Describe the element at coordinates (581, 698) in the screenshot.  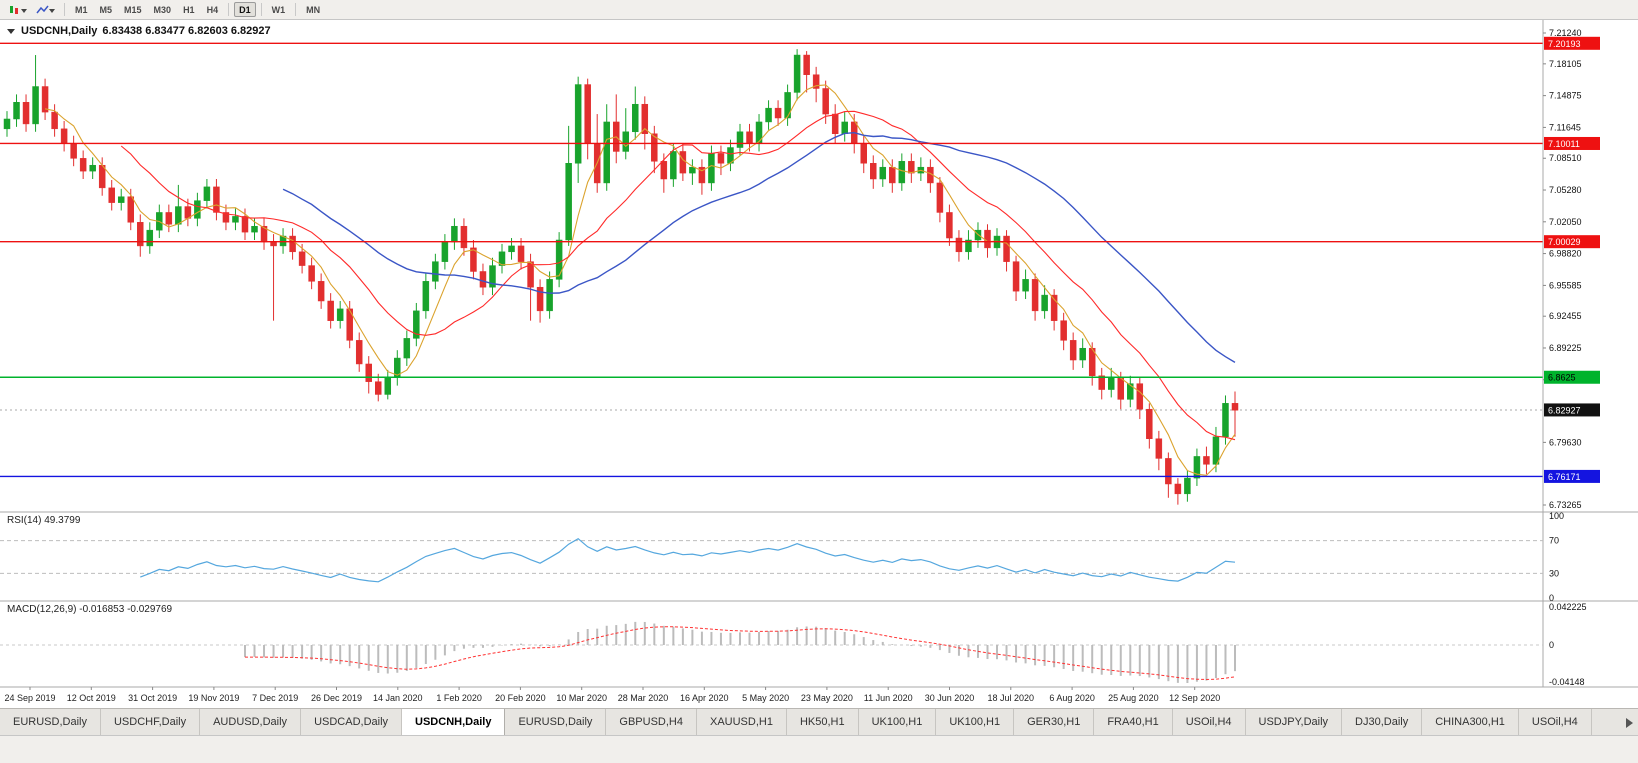
I see `svg-text: 10 Mar 2020` at that location.